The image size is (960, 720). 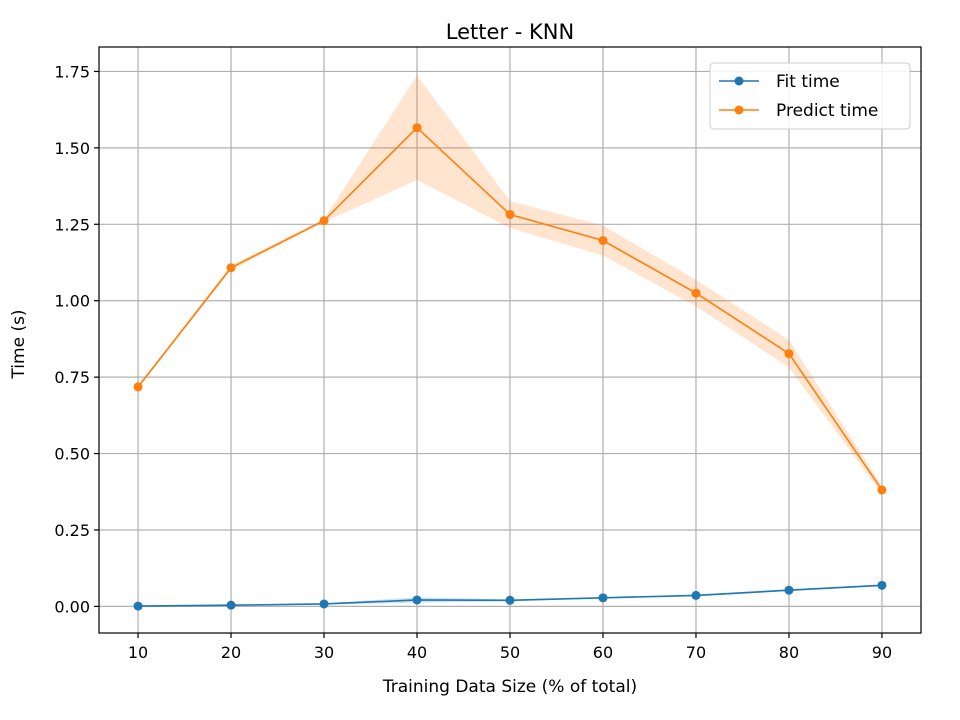 I want to click on y-tick-label: 0.00, so click(x=72, y=606).